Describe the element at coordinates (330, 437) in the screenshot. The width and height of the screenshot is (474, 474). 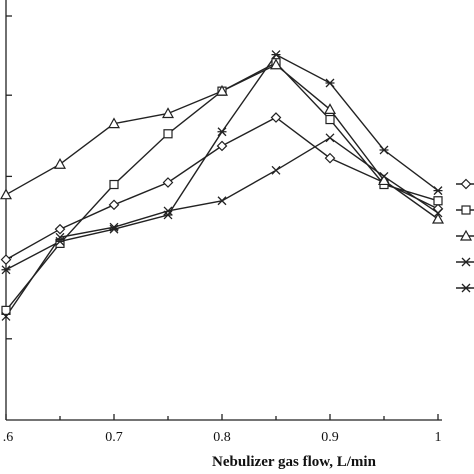
I see `x-tick-label: 0.9` at that location.